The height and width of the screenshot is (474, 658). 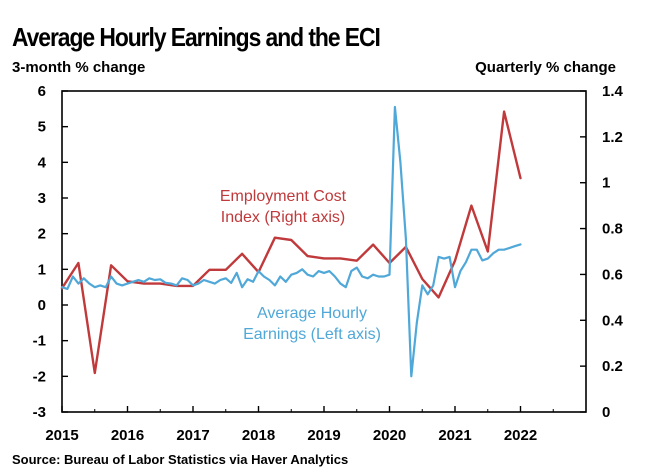 I want to click on ahe-series-label: Earnings (Left axis), so click(x=312, y=334).